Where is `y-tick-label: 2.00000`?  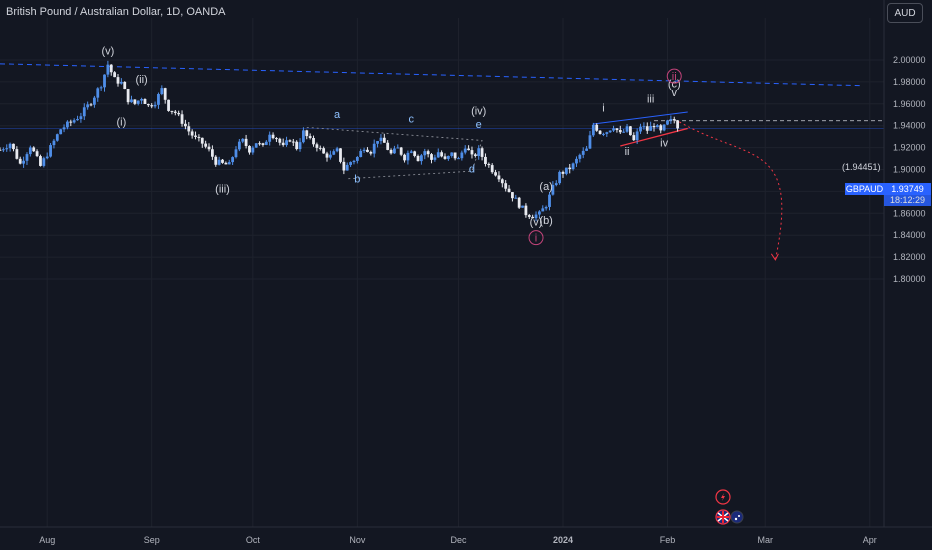
y-tick-label: 2.00000 is located at coordinates (909, 60).